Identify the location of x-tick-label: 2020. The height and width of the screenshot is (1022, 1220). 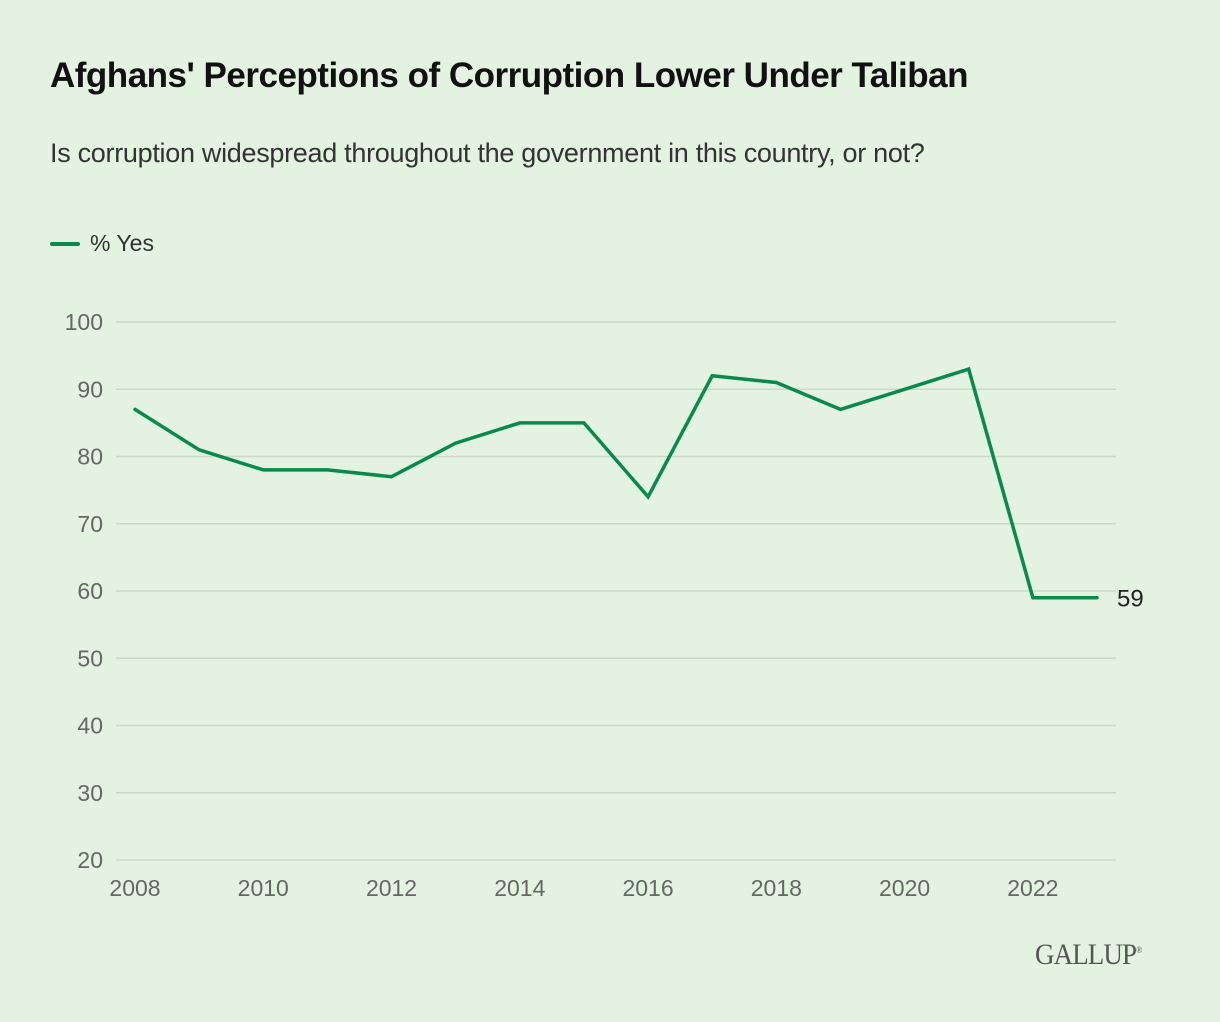
(904, 888).